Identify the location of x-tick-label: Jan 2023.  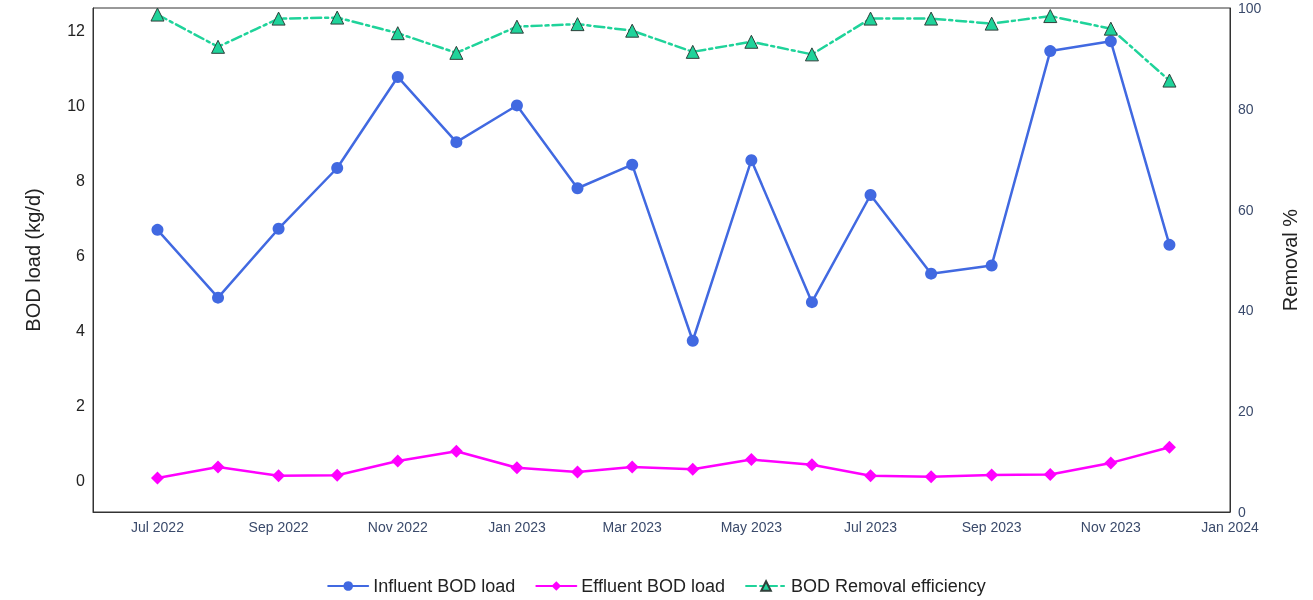
(517, 527).